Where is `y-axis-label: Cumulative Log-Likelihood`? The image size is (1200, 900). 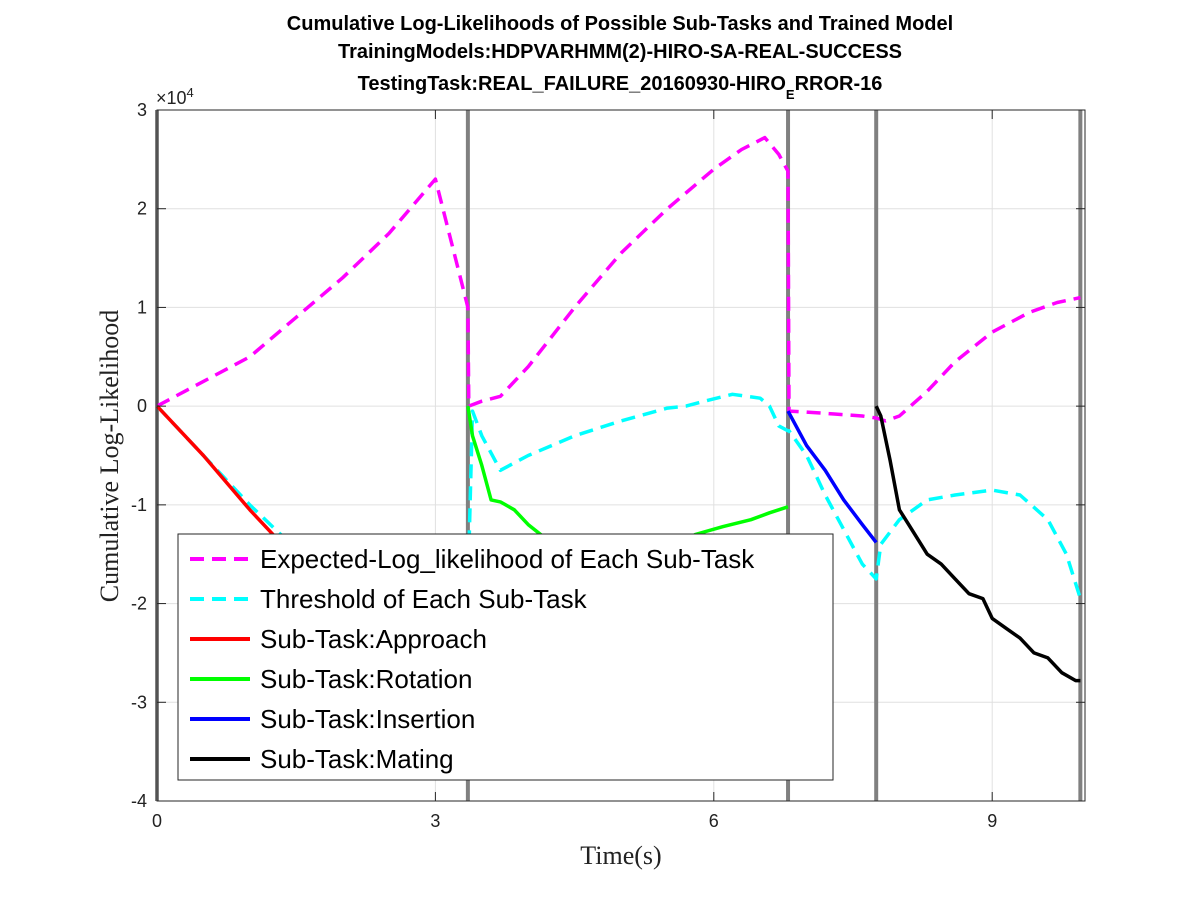
y-axis-label: Cumulative Log-Likelihood is located at coordinates (109, 456).